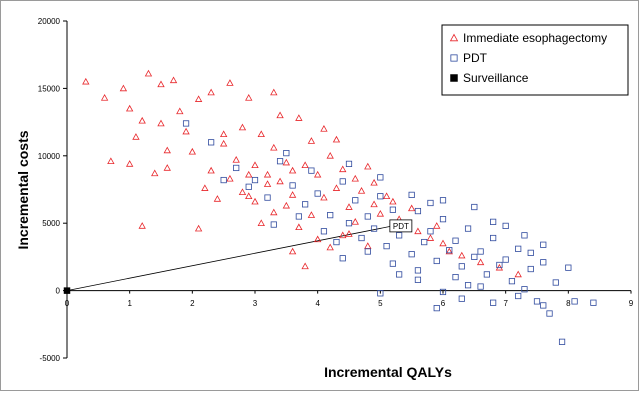 The height and width of the screenshot is (393, 641). I want to click on x-axis-title: Incremental QALYs, so click(388, 372).